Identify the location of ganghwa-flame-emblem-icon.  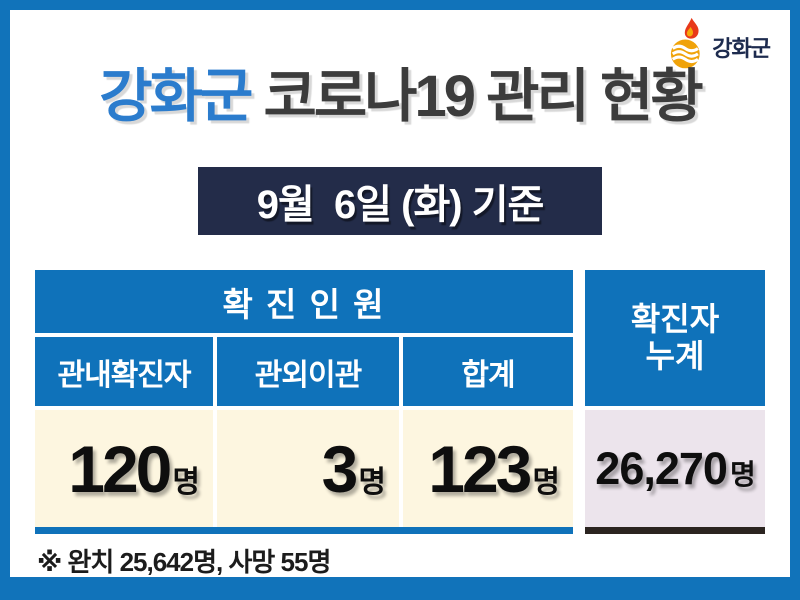
(688, 46).